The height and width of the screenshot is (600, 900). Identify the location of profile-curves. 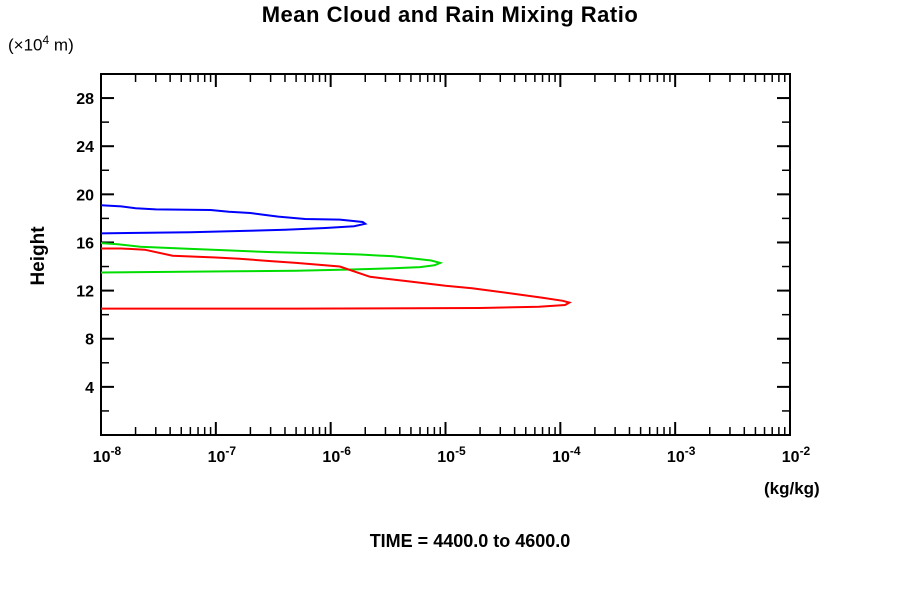
(336, 257).